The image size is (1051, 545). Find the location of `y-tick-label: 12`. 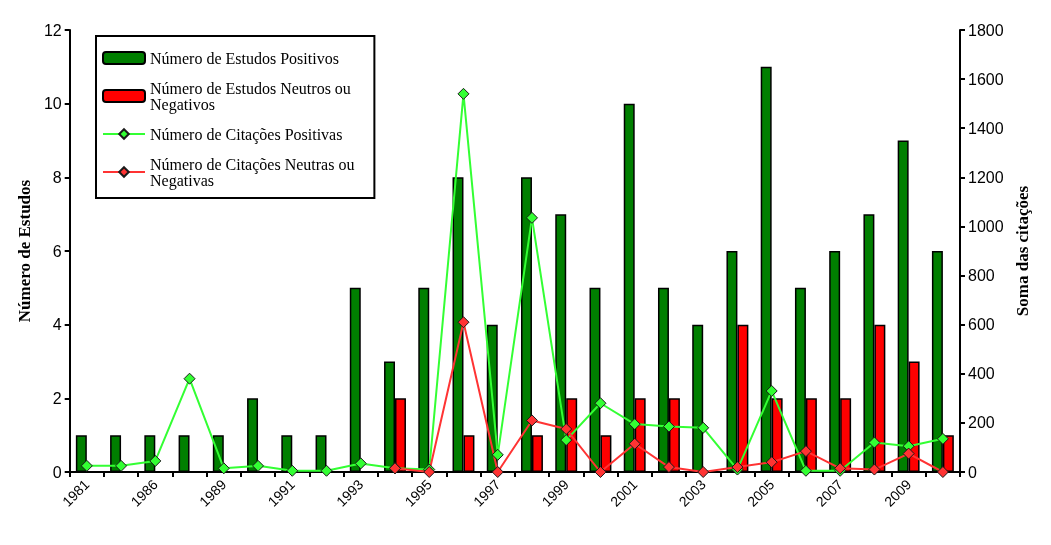

y-tick-label: 12 is located at coordinates (52, 30).